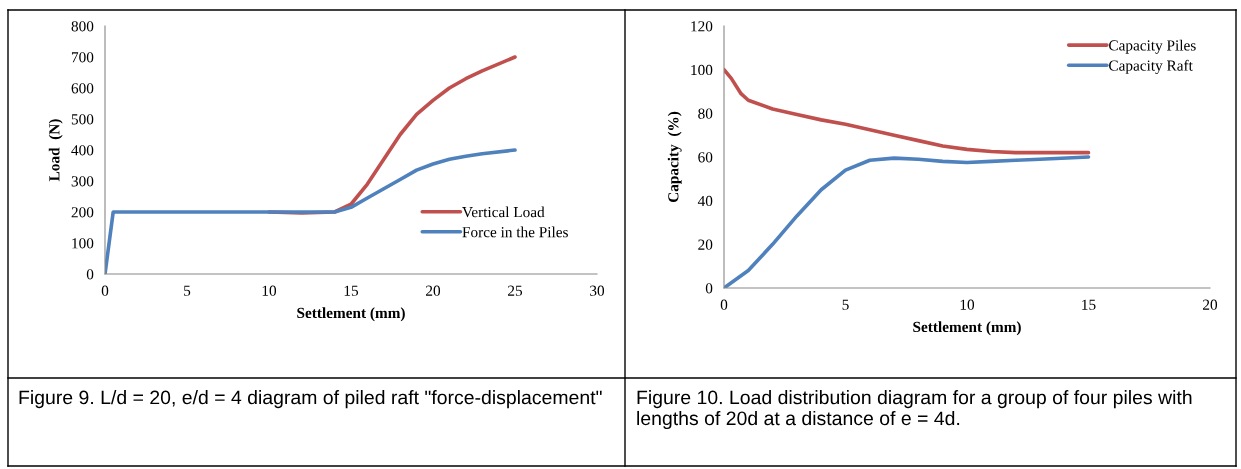 The width and height of the screenshot is (1241, 469). I want to click on y-tick-label: 600, so click(82, 88).